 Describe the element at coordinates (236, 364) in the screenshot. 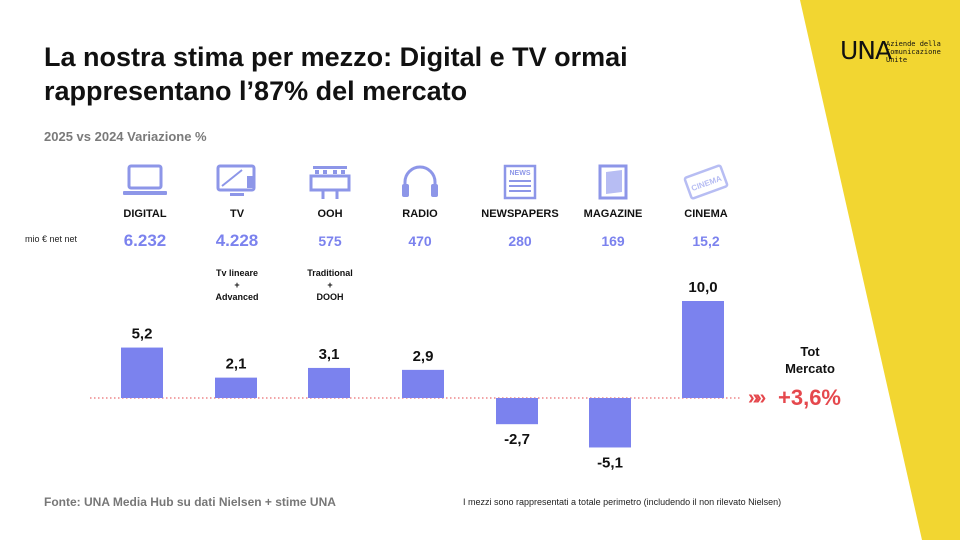

I see `data-label-tv: 2,1` at that location.